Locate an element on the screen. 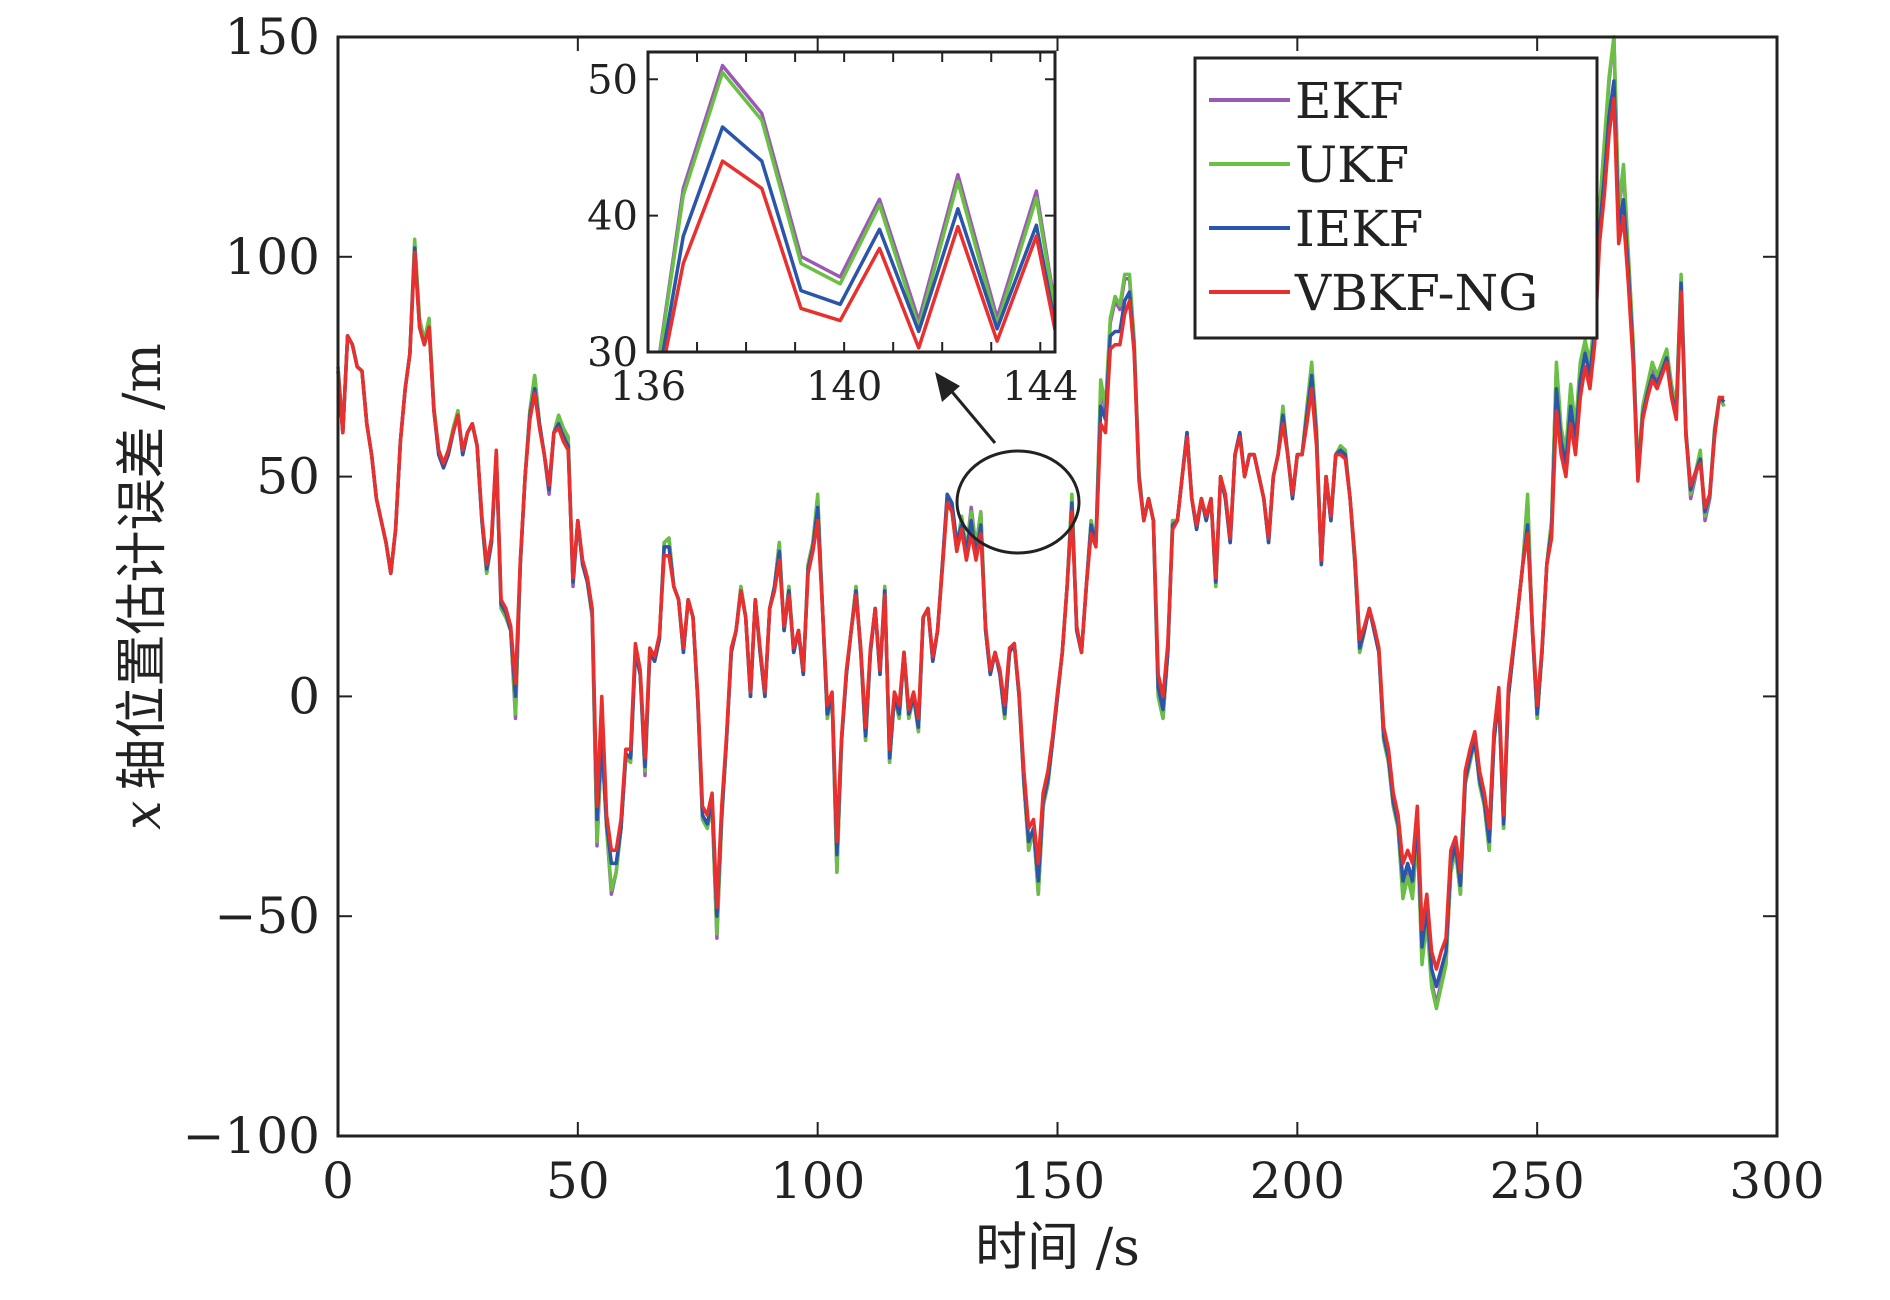  x-tick-label: 300 is located at coordinates (1776, 1181).